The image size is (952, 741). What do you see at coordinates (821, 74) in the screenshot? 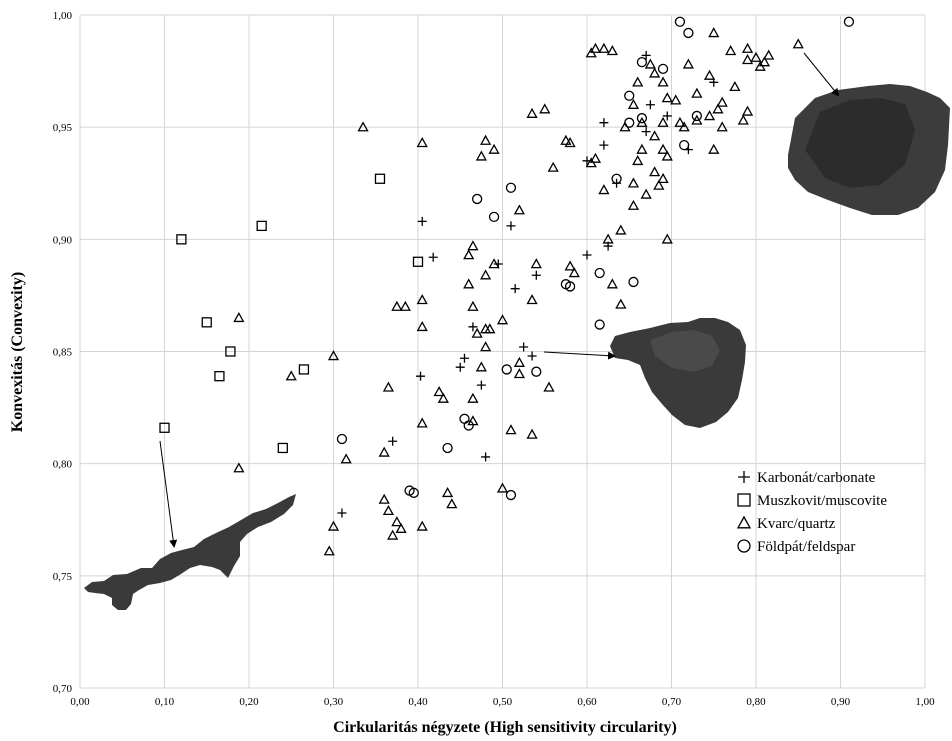
I see `arrow-to-quartz-particle` at bounding box center [821, 74].